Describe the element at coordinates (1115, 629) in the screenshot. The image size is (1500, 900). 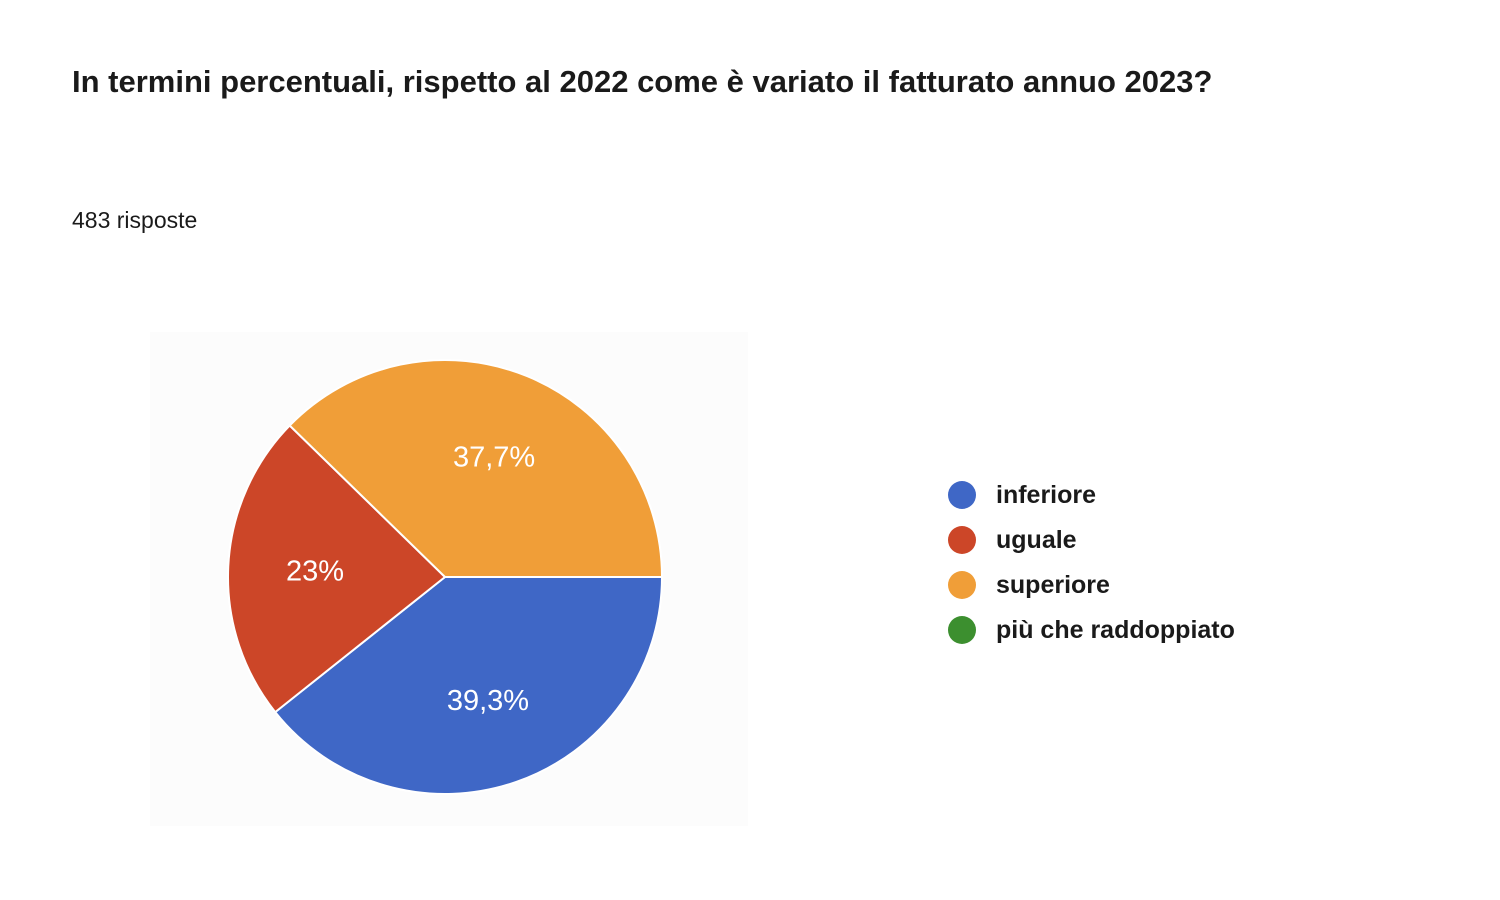
I see `legend-label: più che raddoppiato` at that location.